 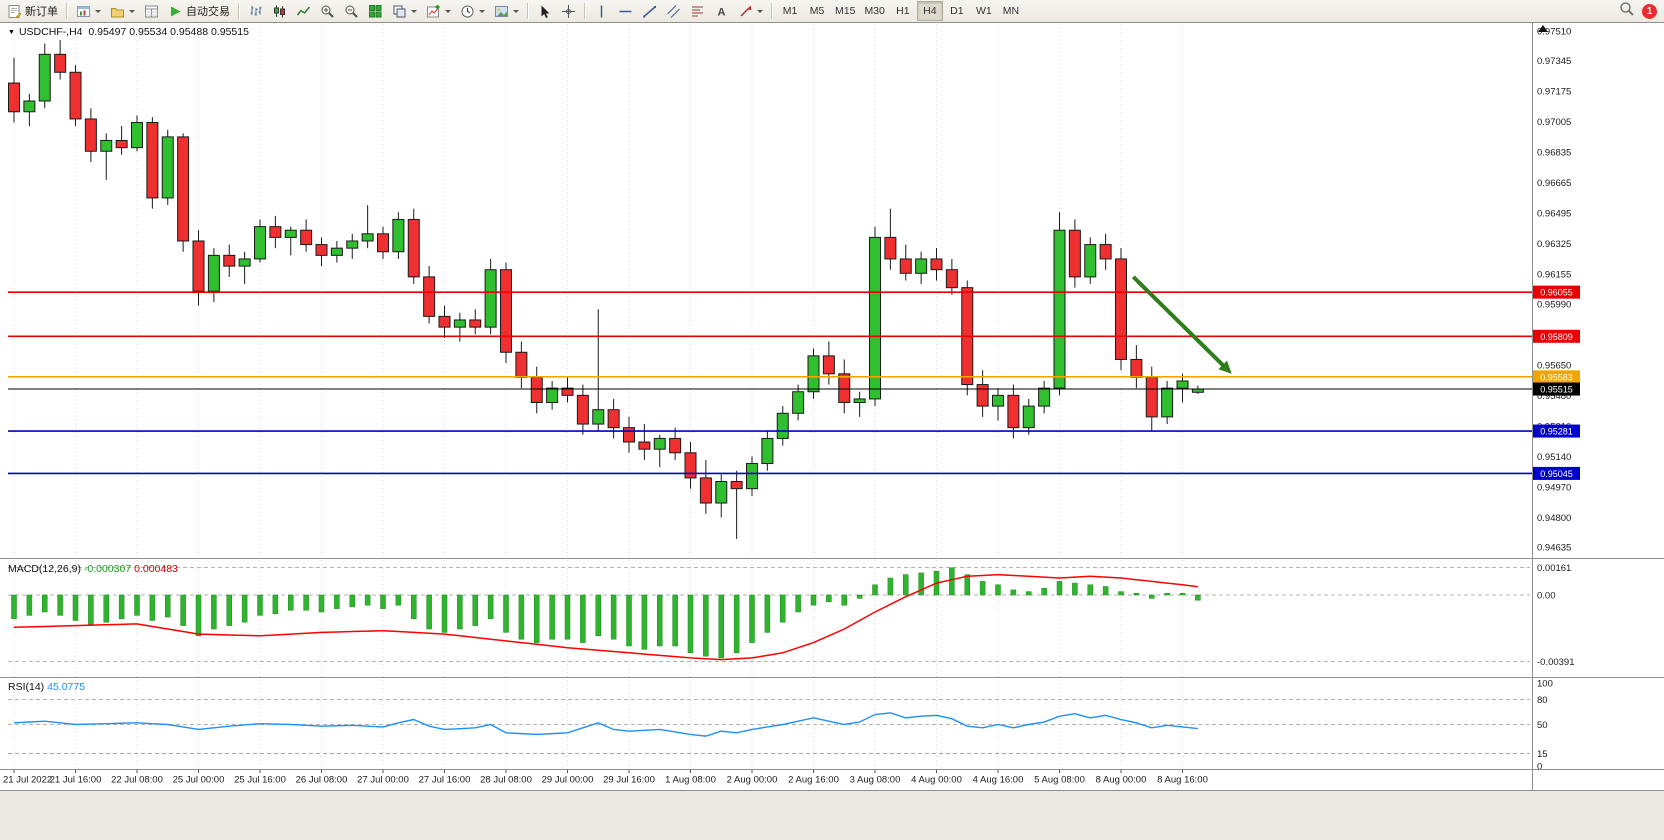 I want to click on notification-badge: 1, so click(x=1649, y=11).